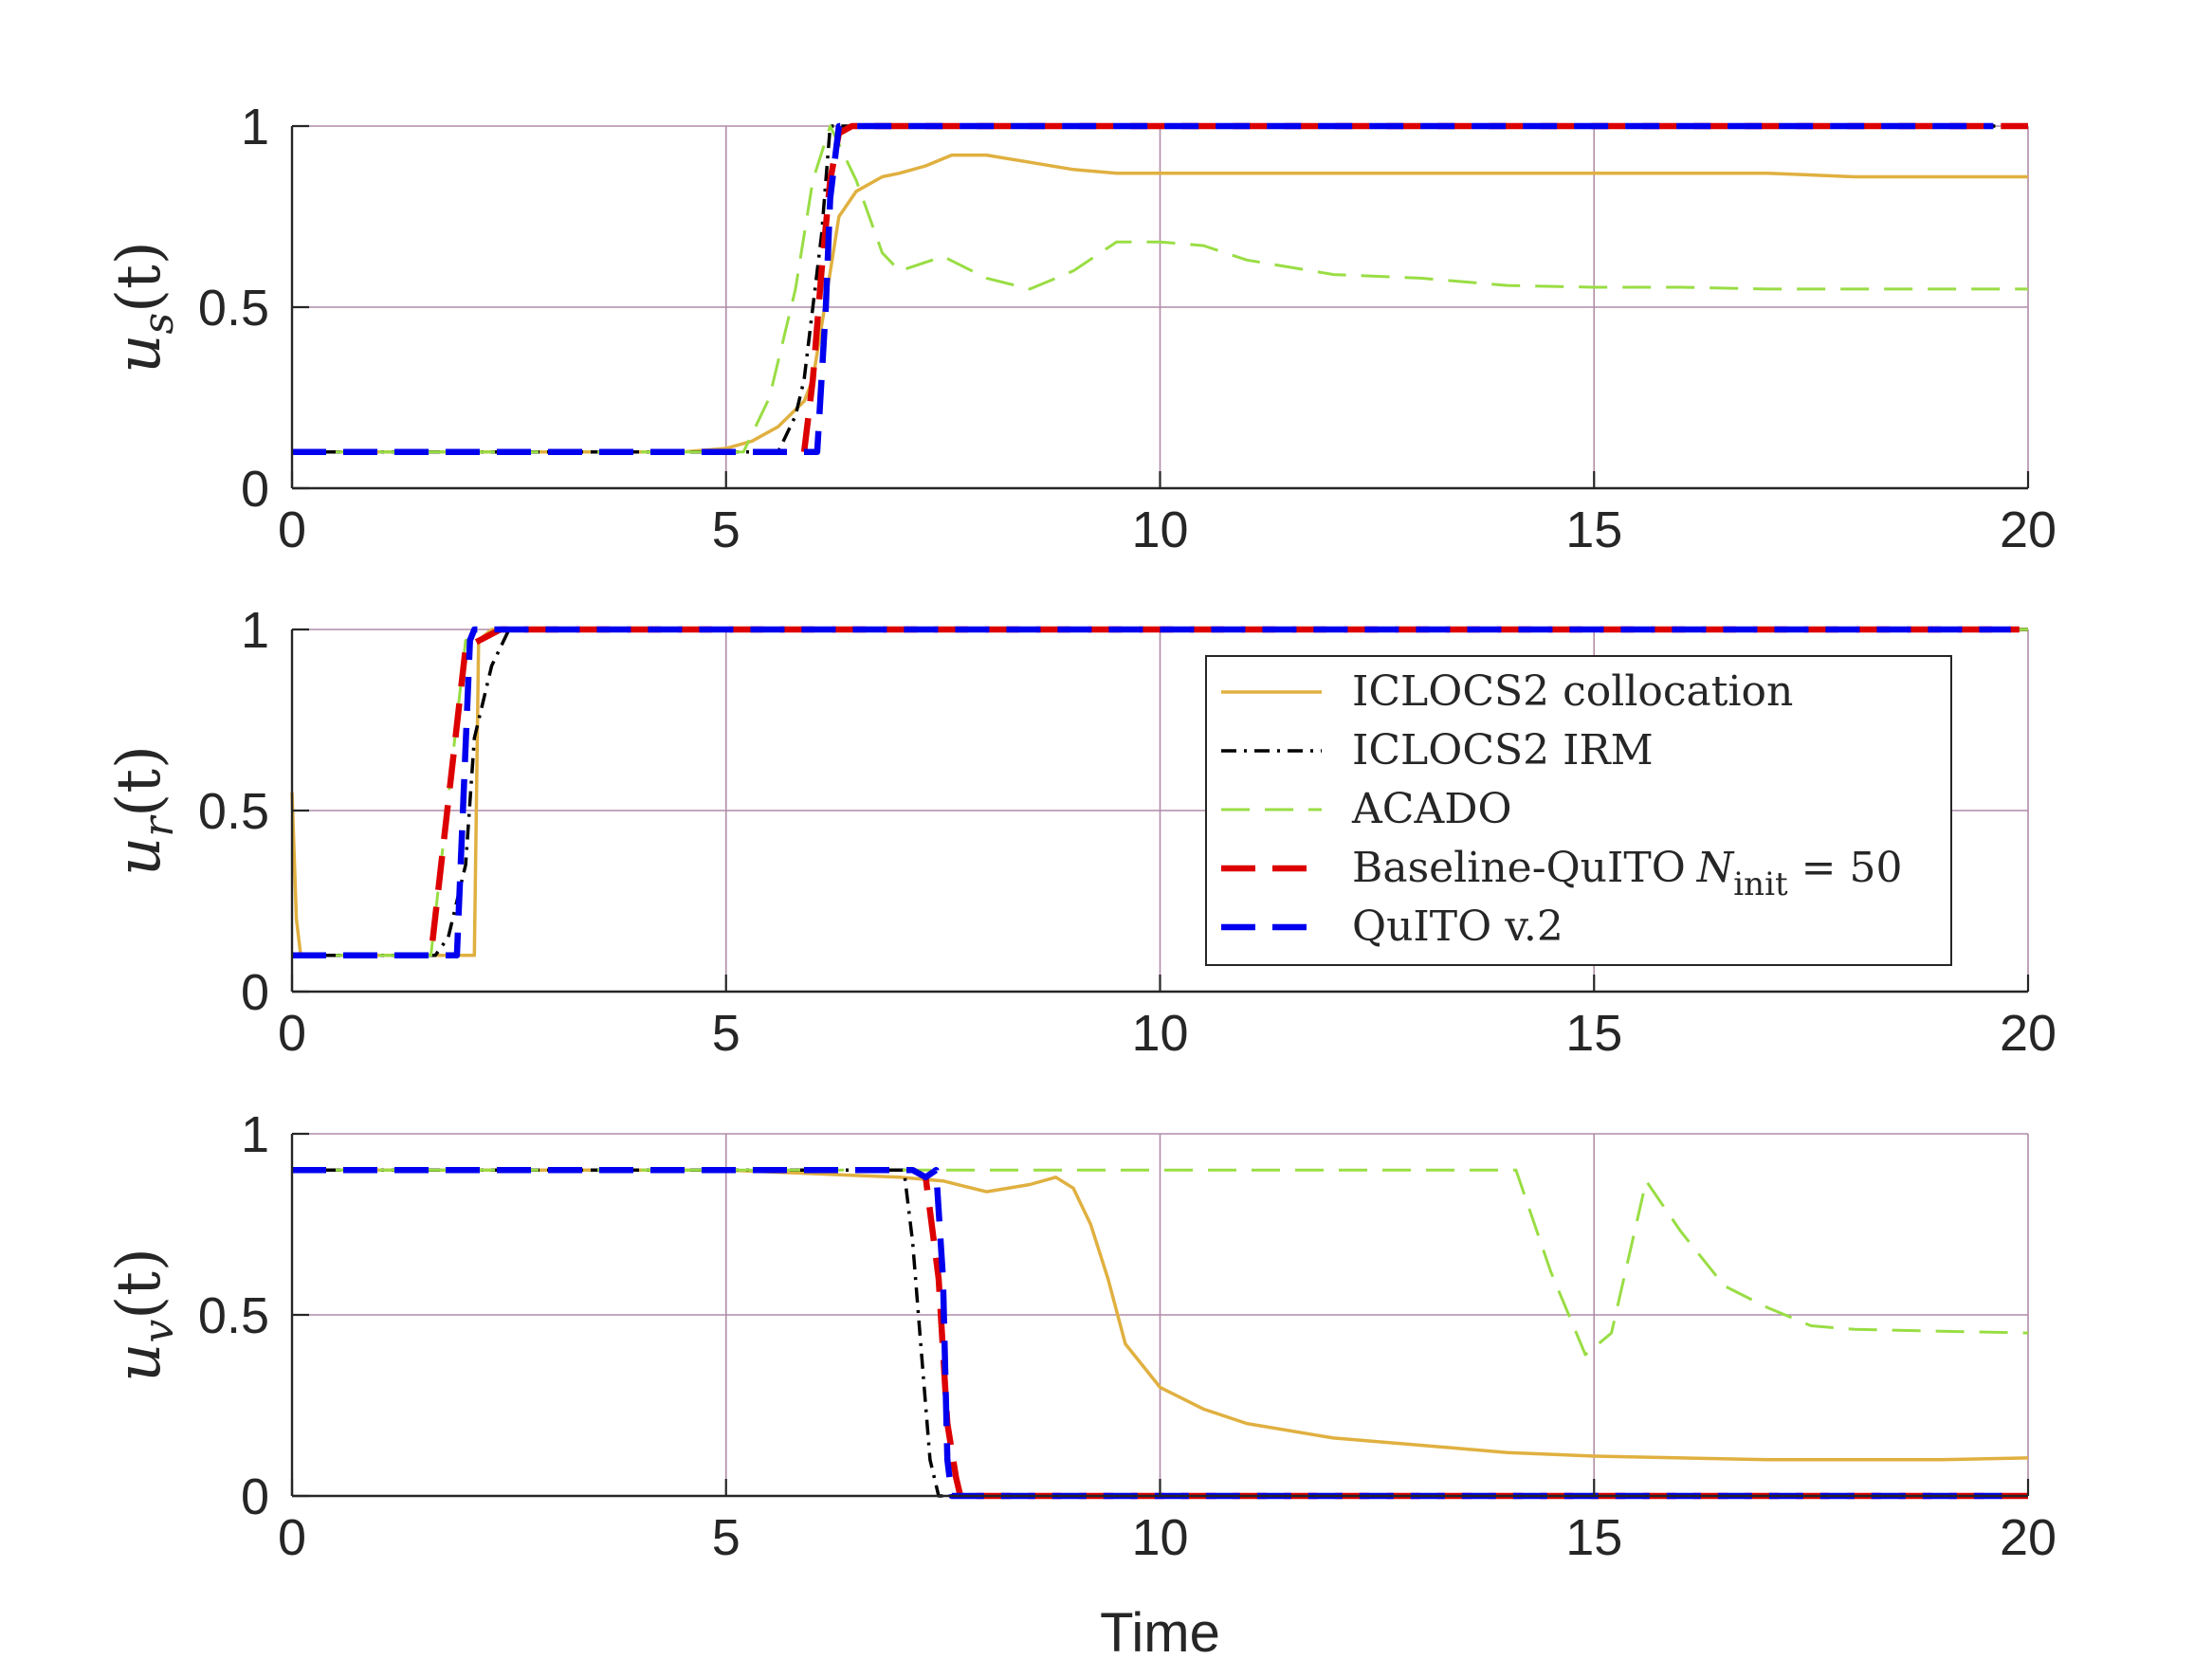 The height and width of the screenshot is (1659, 2212). I want to click on legend-label-coll: ICLOCS2 collocation, so click(1572, 691).